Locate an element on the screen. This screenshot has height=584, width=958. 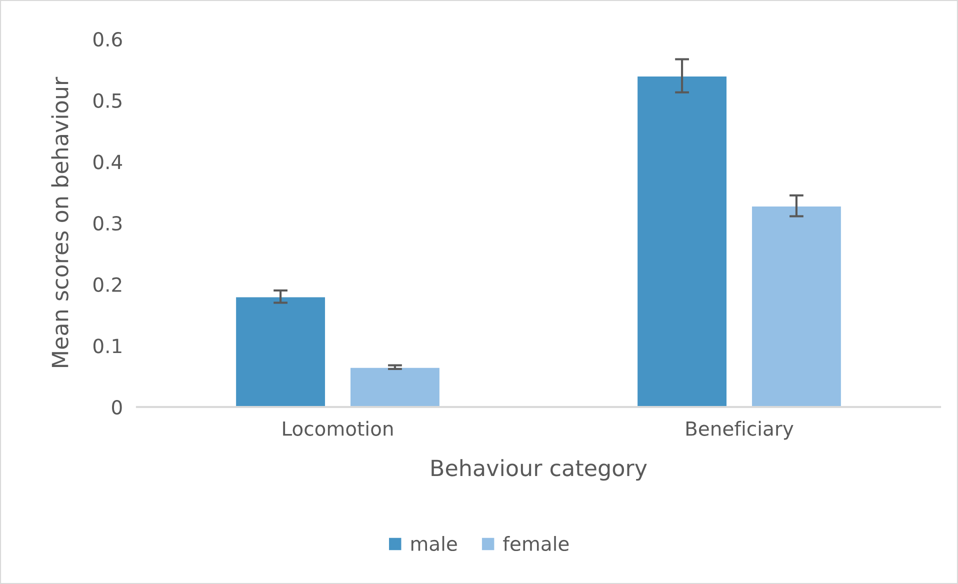
x-tick-label: Beneficiary is located at coordinates (740, 430).